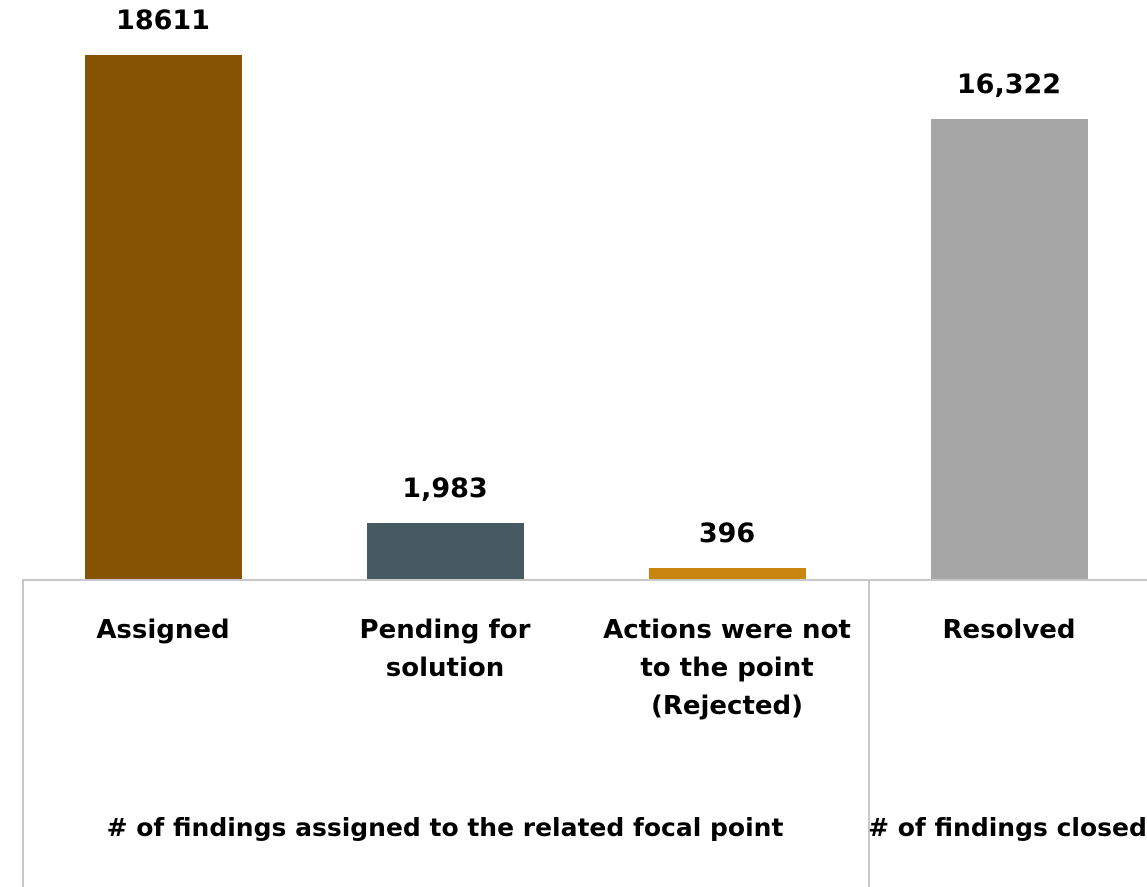  What do you see at coordinates (1009, 630) in the screenshot?
I see `category-label: Resolved` at bounding box center [1009, 630].